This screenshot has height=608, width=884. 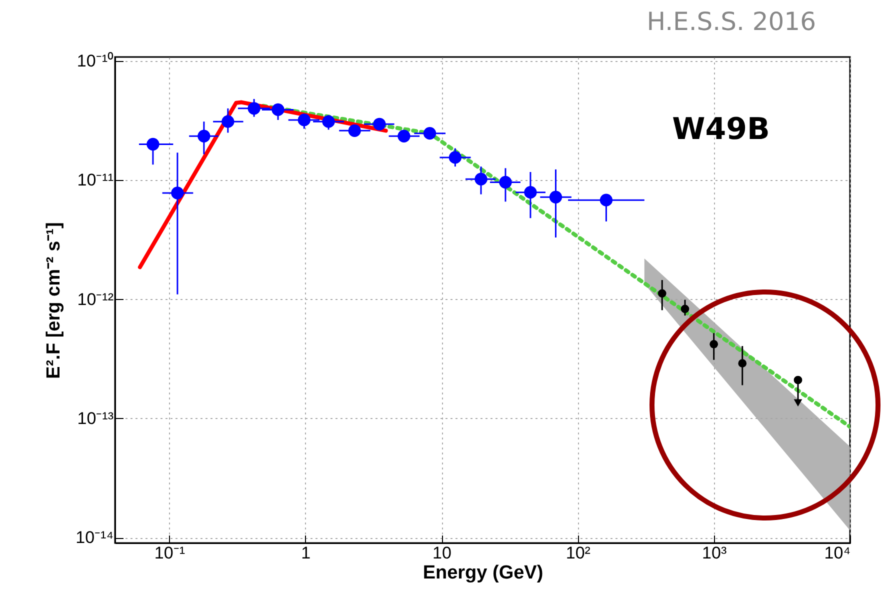 What do you see at coordinates (714, 553) in the screenshot?
I see `x-tick-label: 10³` at bounding box center [714, 553].